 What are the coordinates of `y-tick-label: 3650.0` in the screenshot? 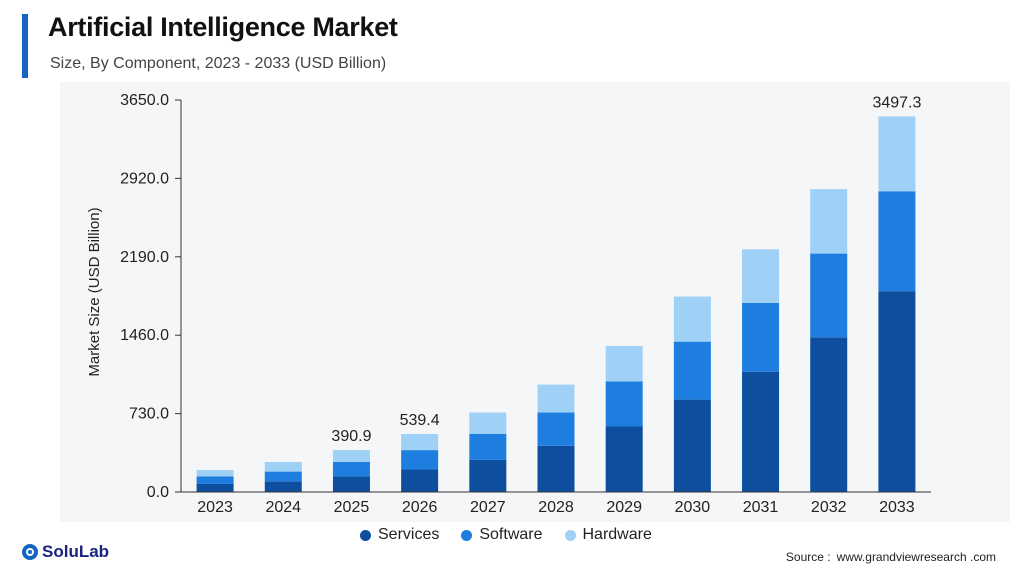 It's located at (144, 100).